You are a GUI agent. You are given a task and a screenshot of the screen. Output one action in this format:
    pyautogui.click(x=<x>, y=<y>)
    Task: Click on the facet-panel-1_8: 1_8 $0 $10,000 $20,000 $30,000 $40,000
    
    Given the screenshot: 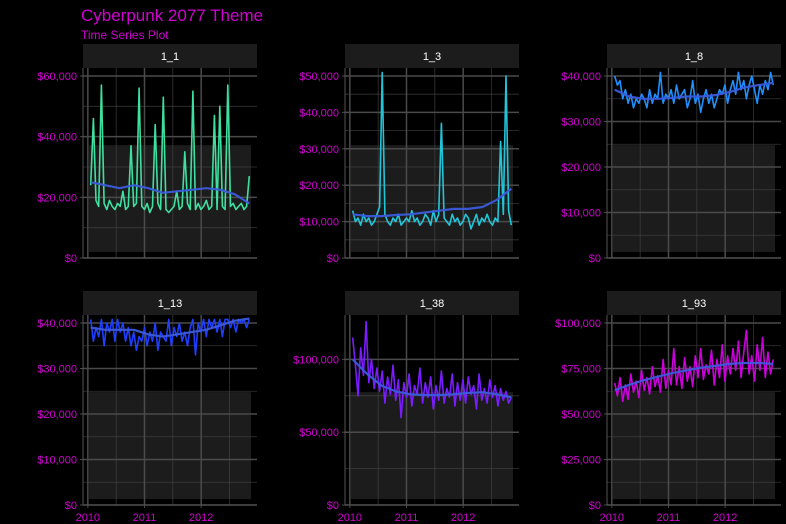 What is the action you would take?
    pyautogui.click(x=671, y=154)
    